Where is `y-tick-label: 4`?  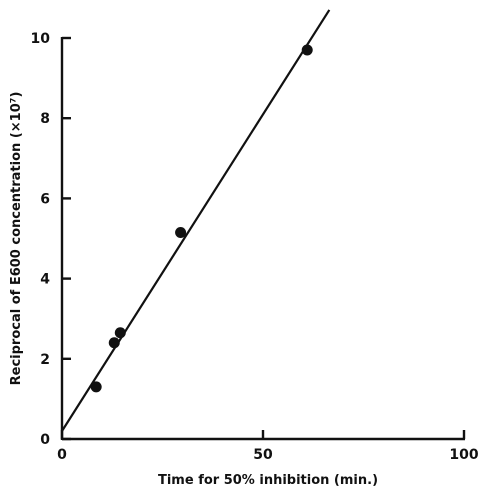
y-tick-label: 4 is located at coordinates (45, 280).